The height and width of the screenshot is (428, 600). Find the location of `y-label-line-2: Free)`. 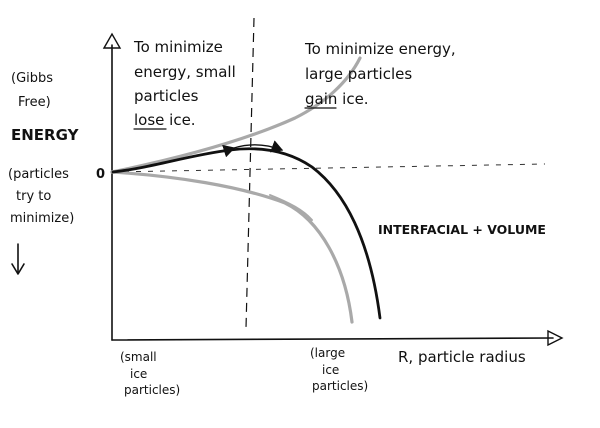

y-label-line-2: Free) is located at coordinates (34, 102).